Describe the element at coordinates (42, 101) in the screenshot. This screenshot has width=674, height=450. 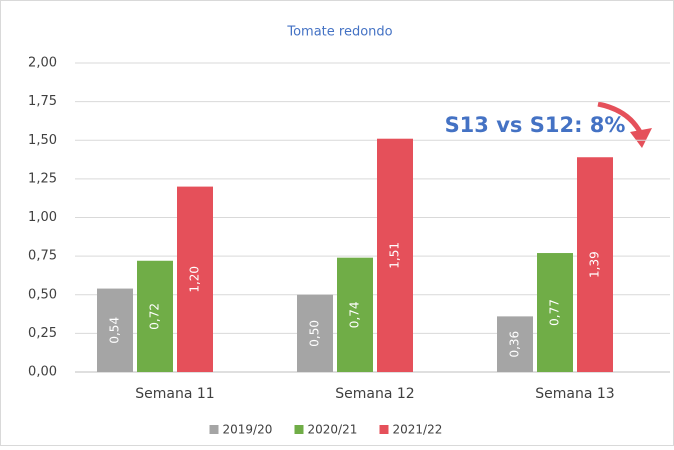
I see `y-tick-label: 1,75` at that location.